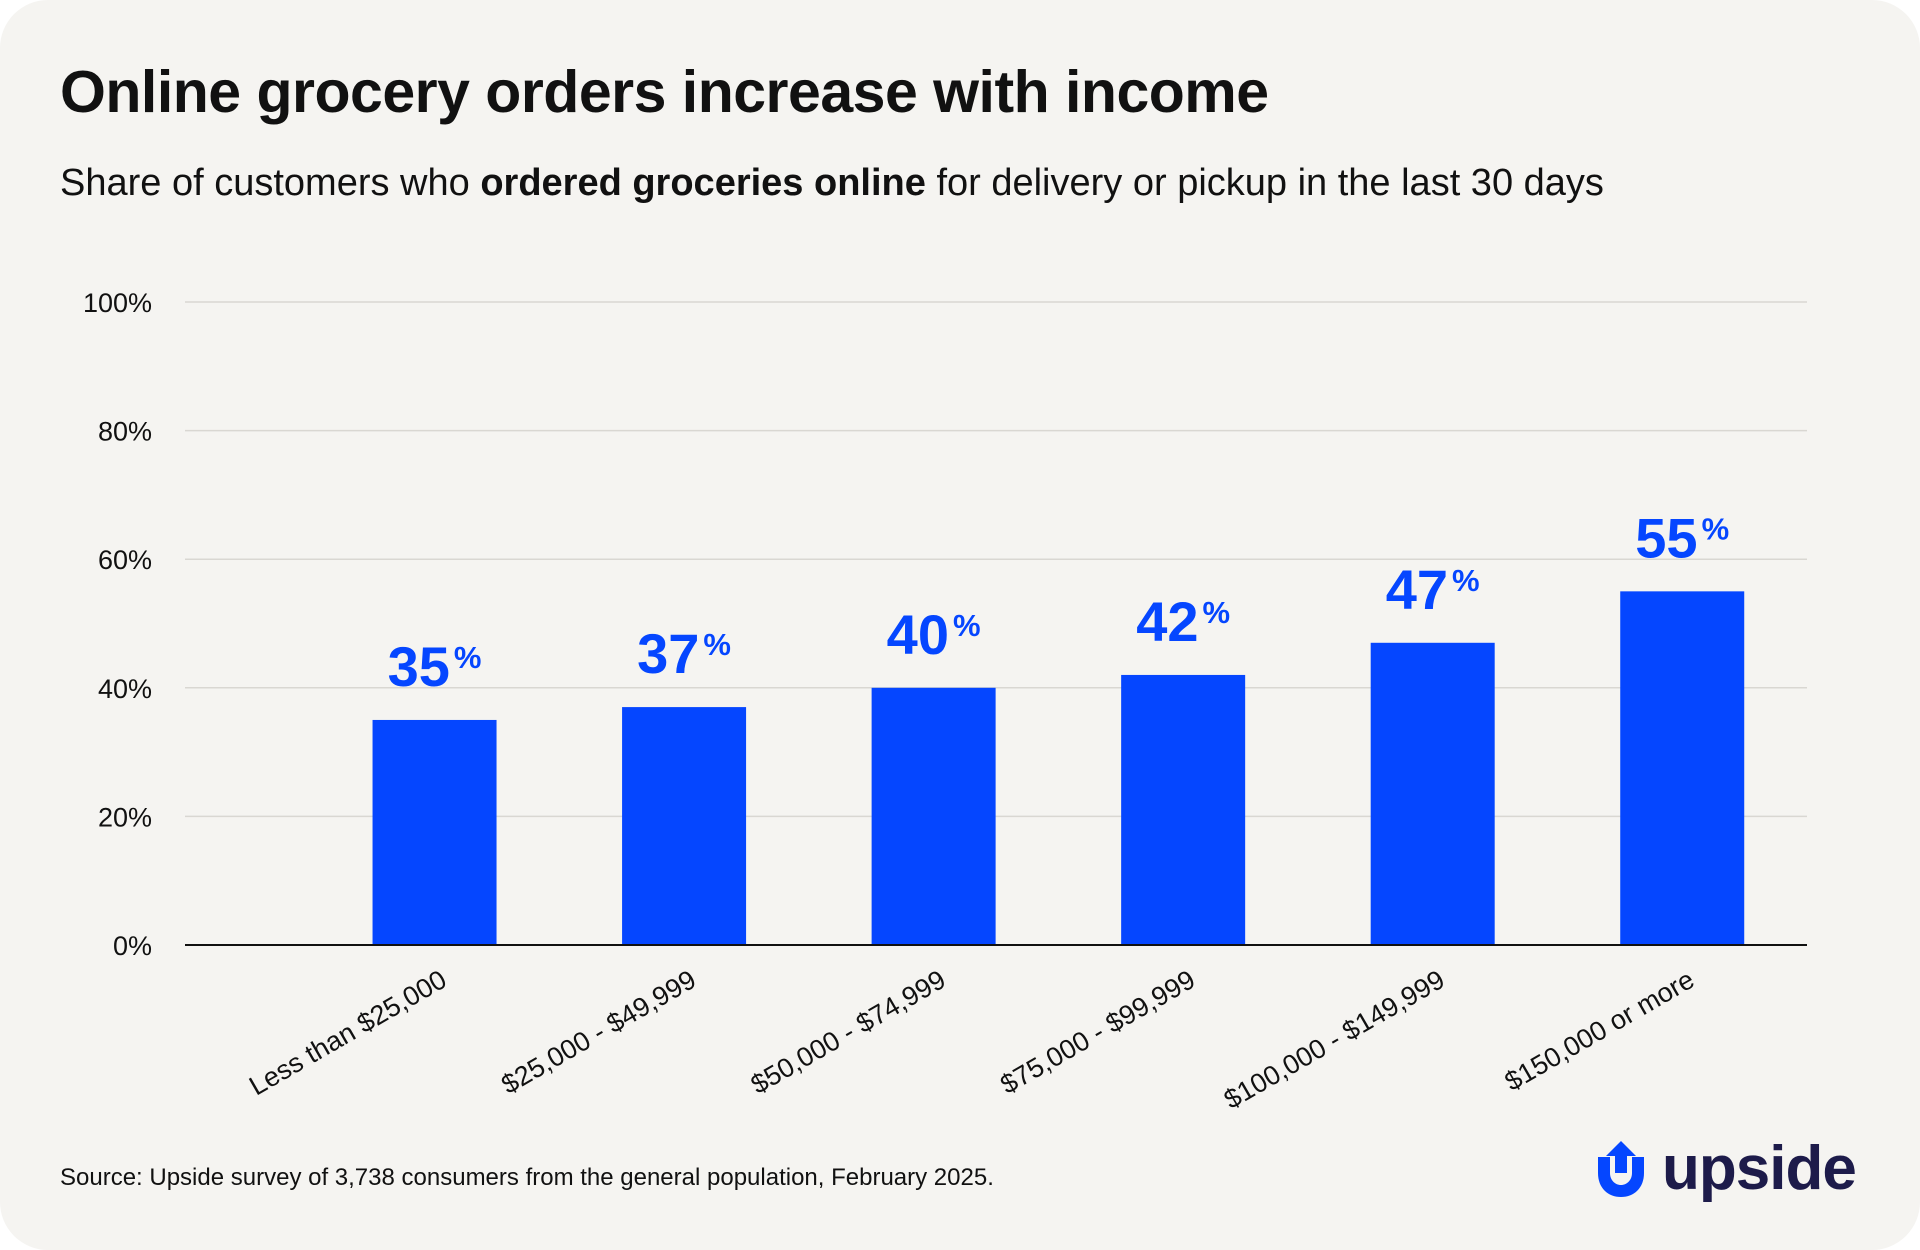 The image size is (1920, 1250). What do you see at coordinates (117, 303) in the screenshot?
I see `y-tick-label: 100%` at bounding box center [117, 303].